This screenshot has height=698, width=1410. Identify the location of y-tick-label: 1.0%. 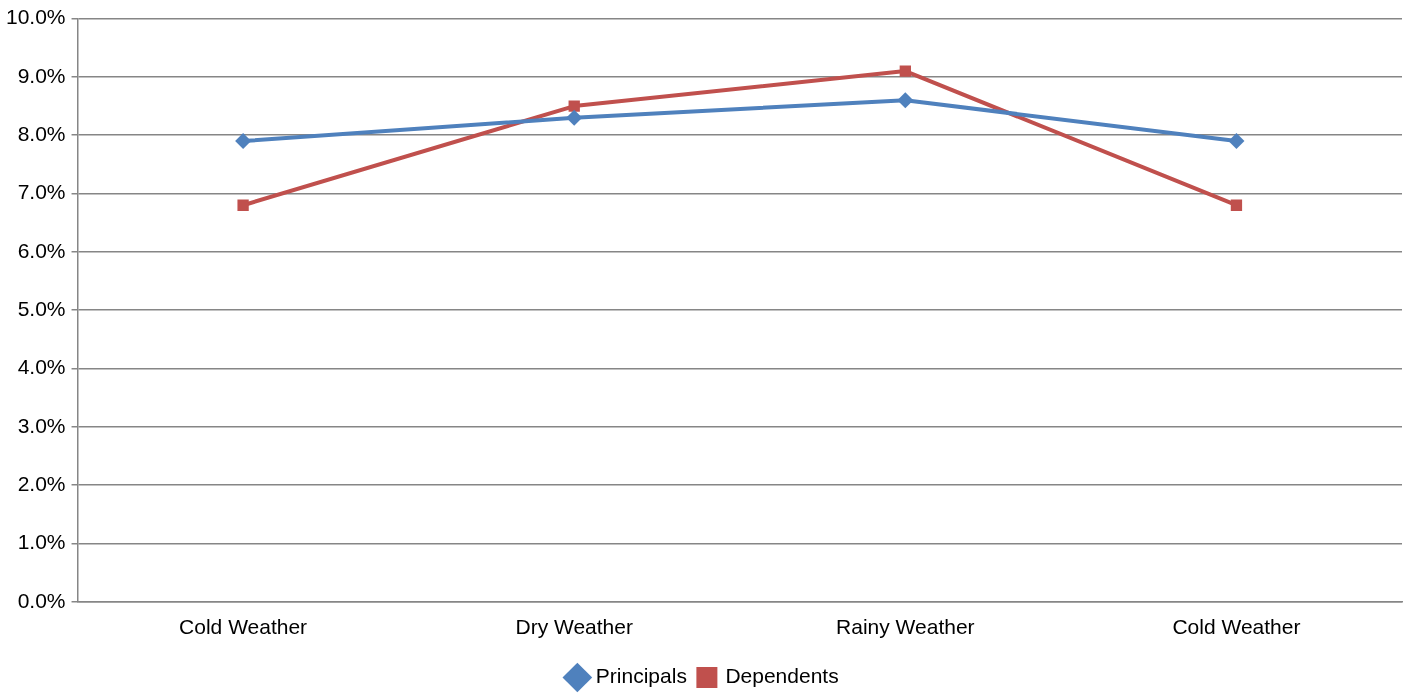
(41, 542).